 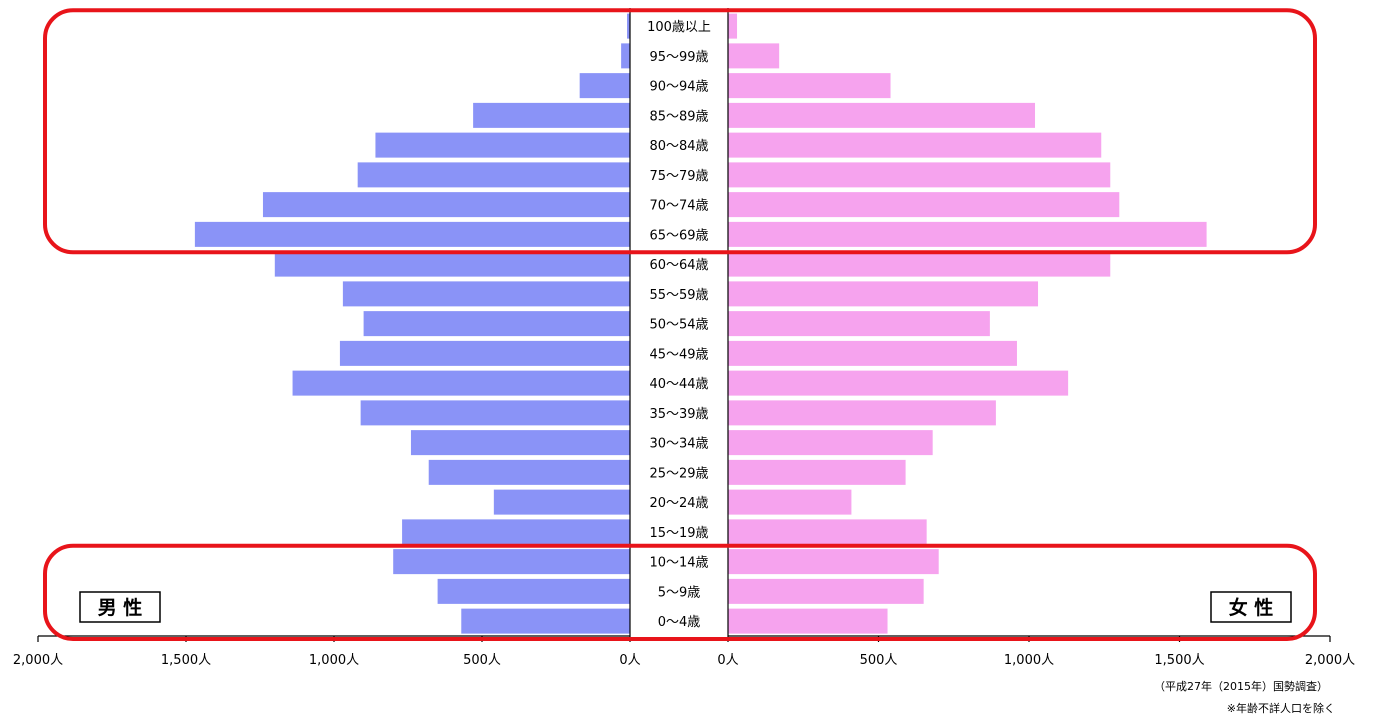 What do you see at coordinates (186, 660) in the screenshot?
I see `male-tick-label: 1,500人` at bounding box center [186, 660].